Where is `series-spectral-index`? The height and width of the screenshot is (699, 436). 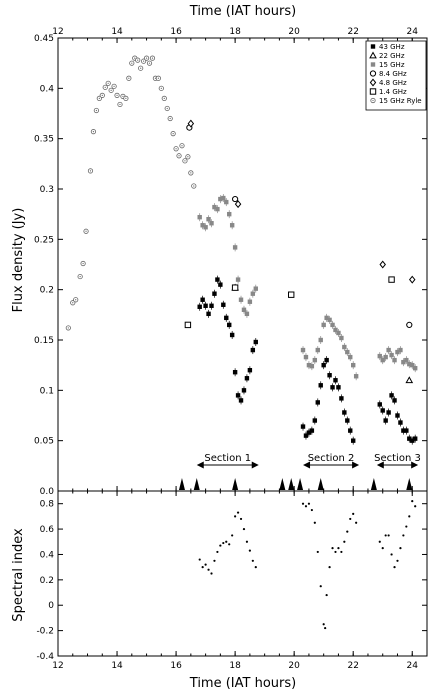
series-spectral-index is located at coordinates (307, 565).